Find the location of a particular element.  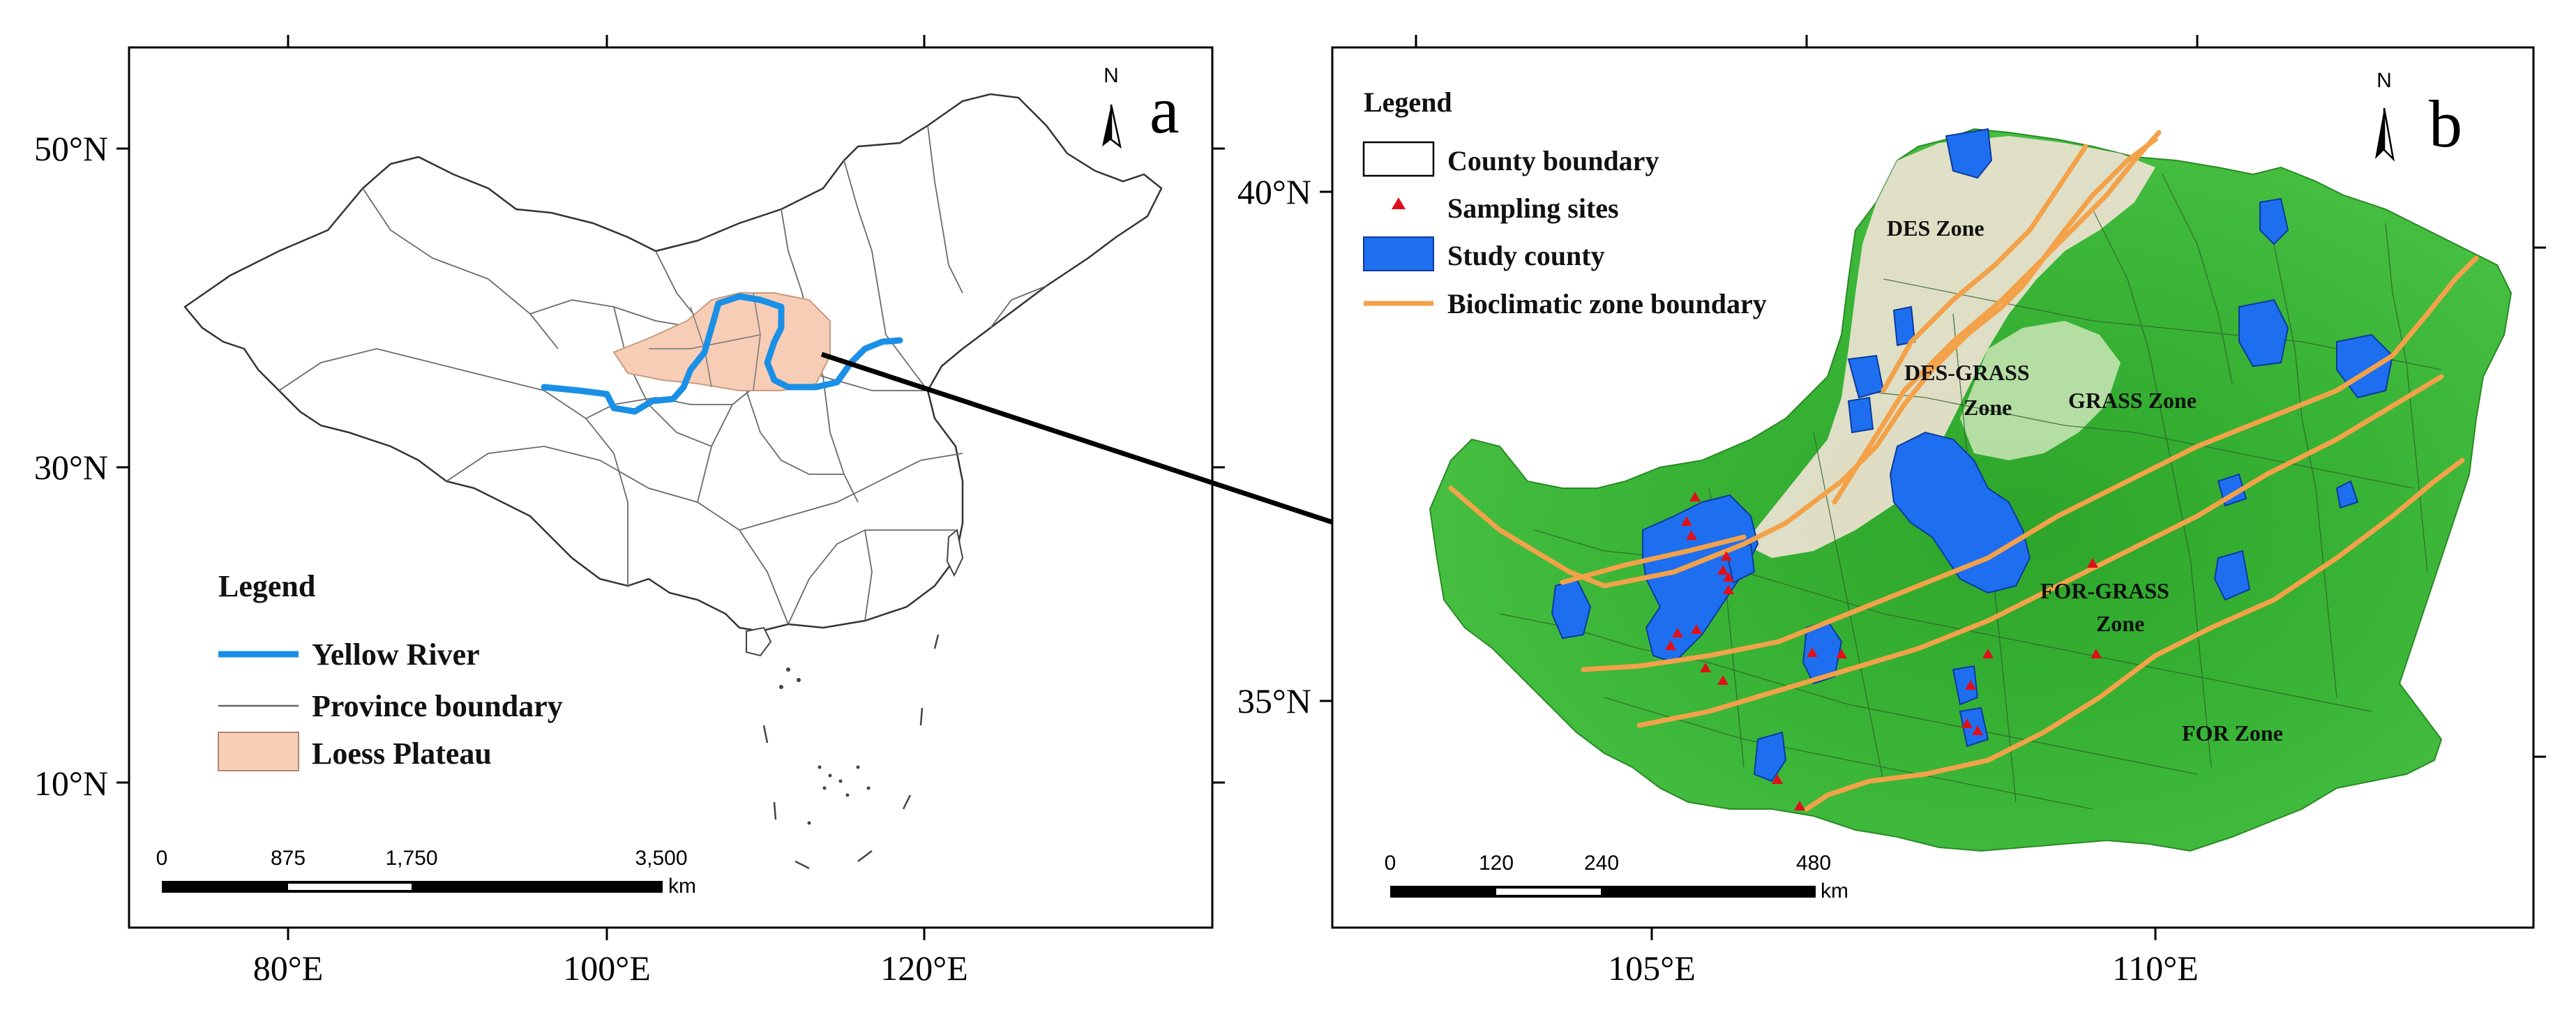

province-boundaries is located at coordinates (662, 375).